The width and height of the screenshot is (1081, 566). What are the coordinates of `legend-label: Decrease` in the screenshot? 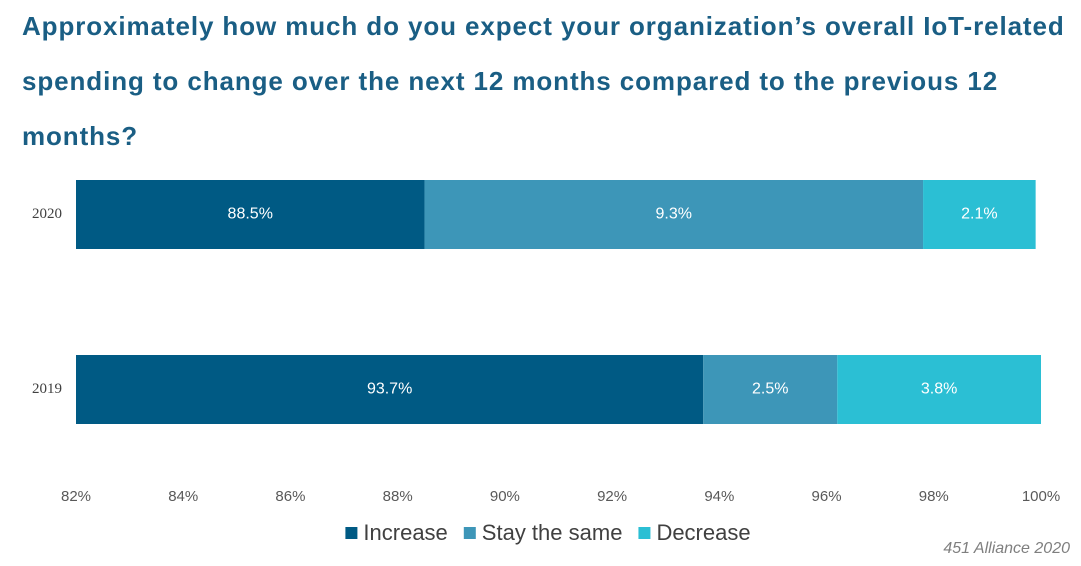 It's located at (703, 532).